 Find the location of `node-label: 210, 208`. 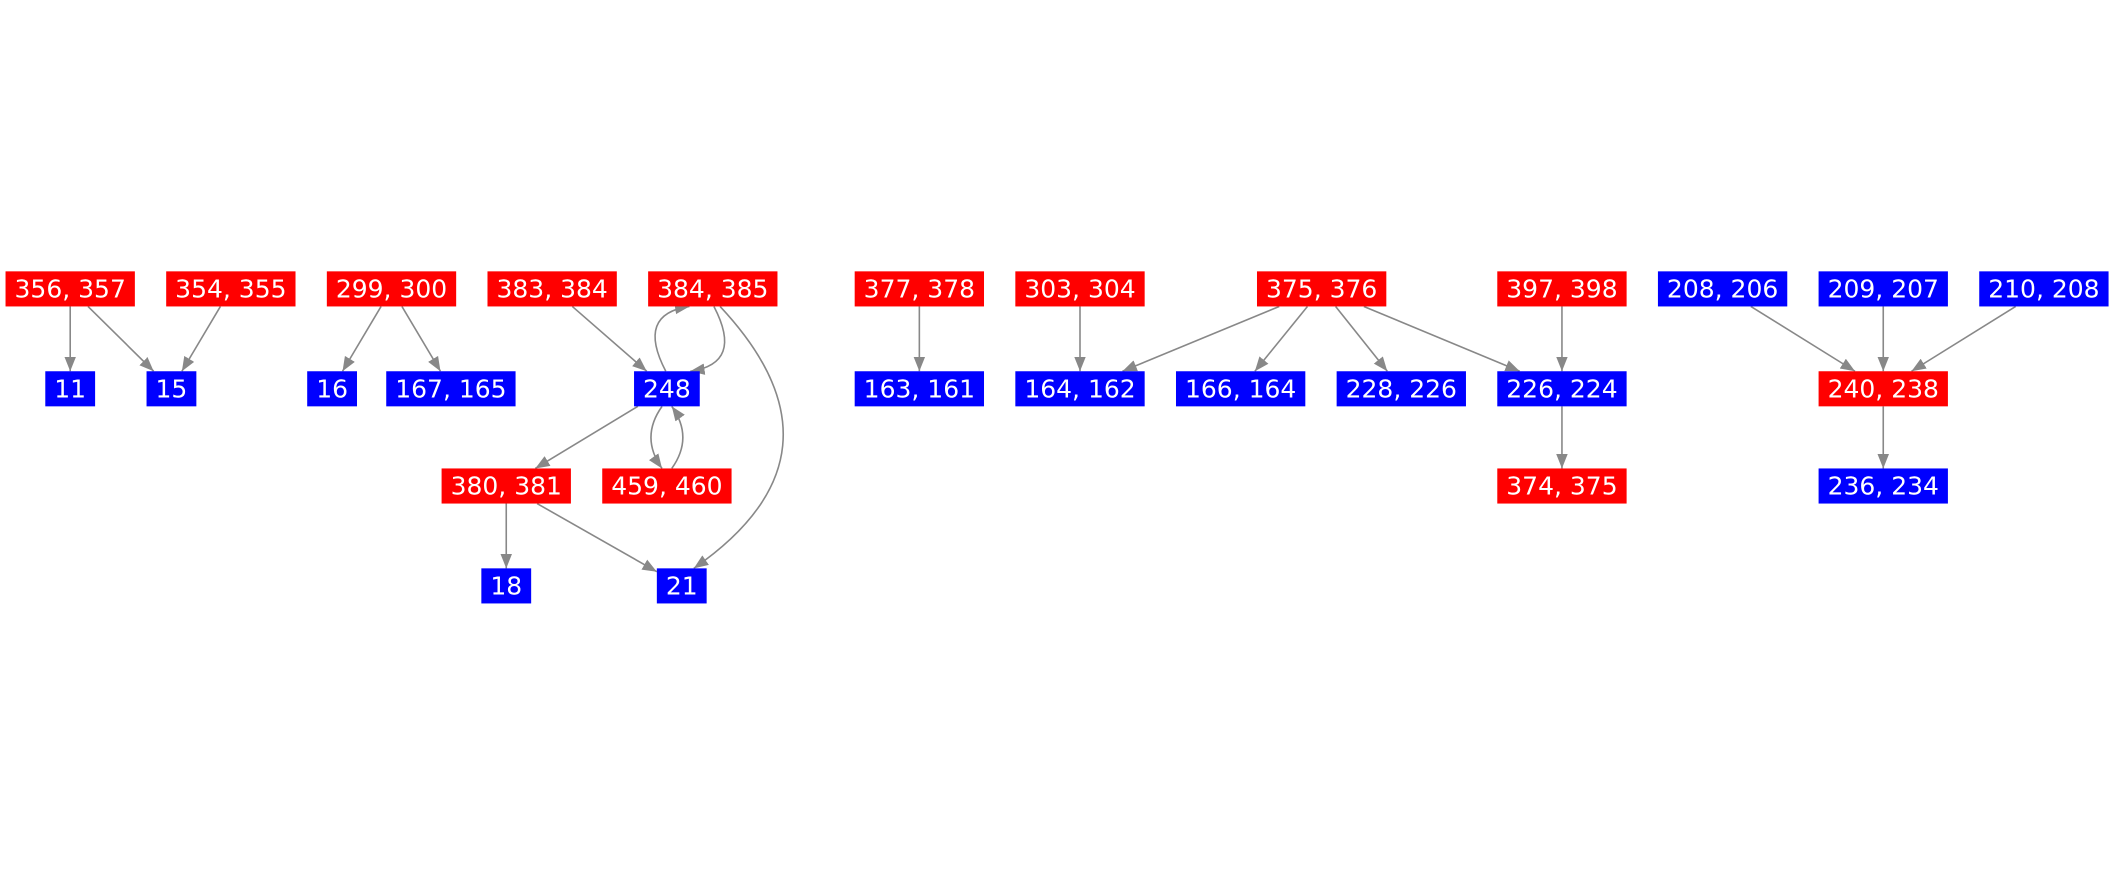

node-label: 210, 208 is located at coordinates (2043, 288).